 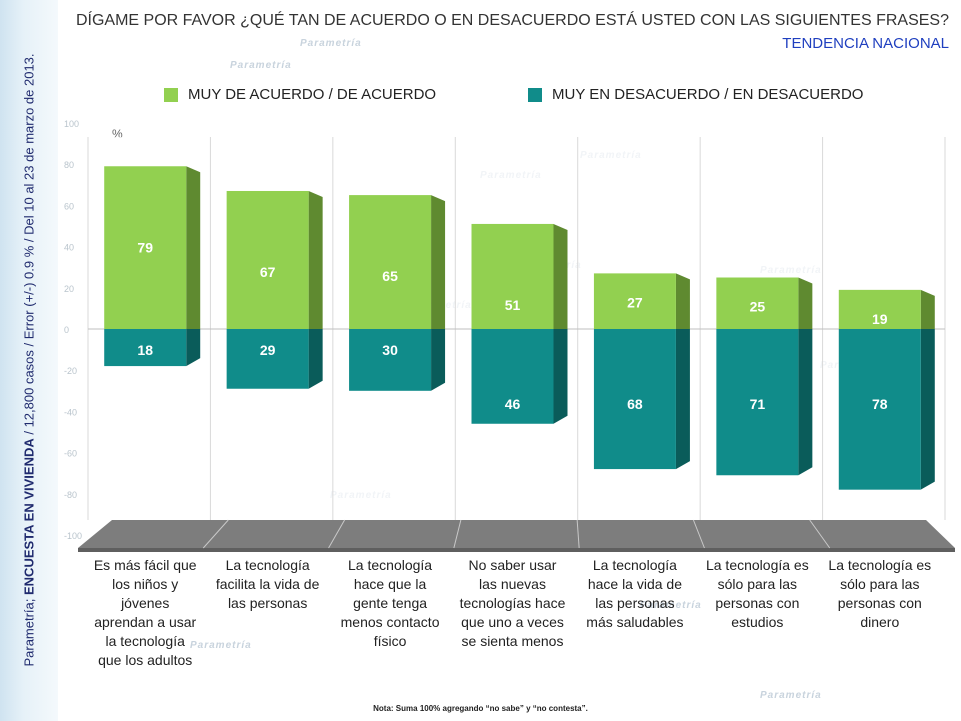 I want to click on y-tick-label: 60, so click(x=69, y=206).